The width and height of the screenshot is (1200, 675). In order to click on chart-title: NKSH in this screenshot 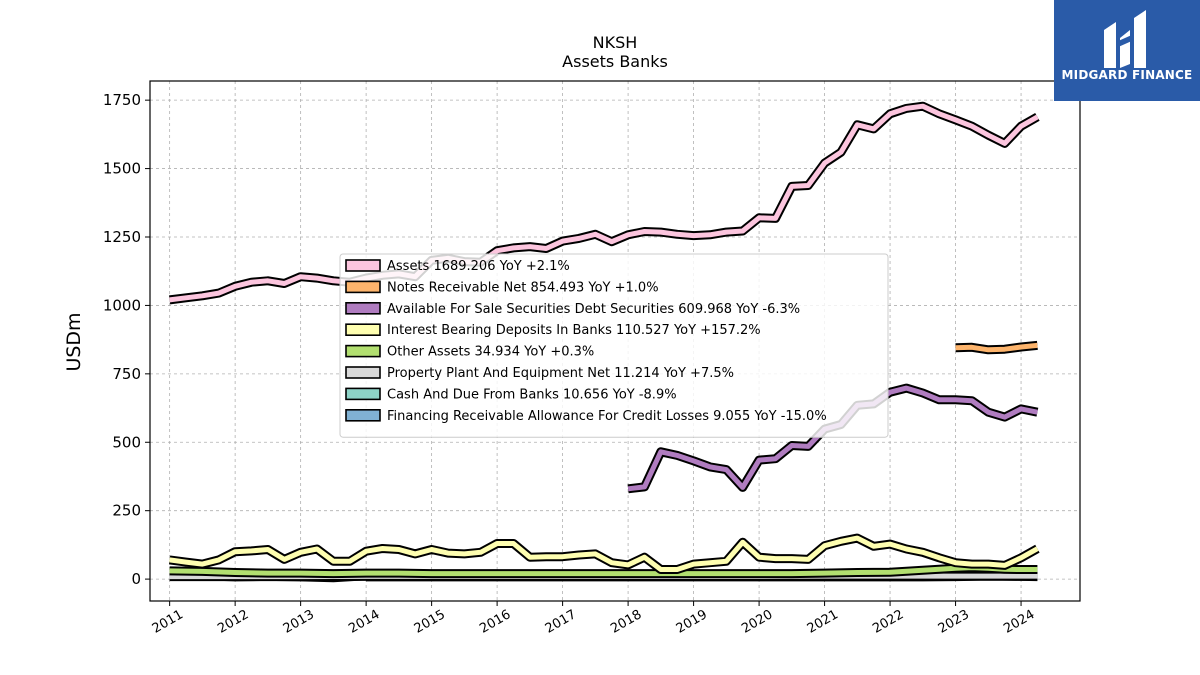, I will do `click(615, 42)`.